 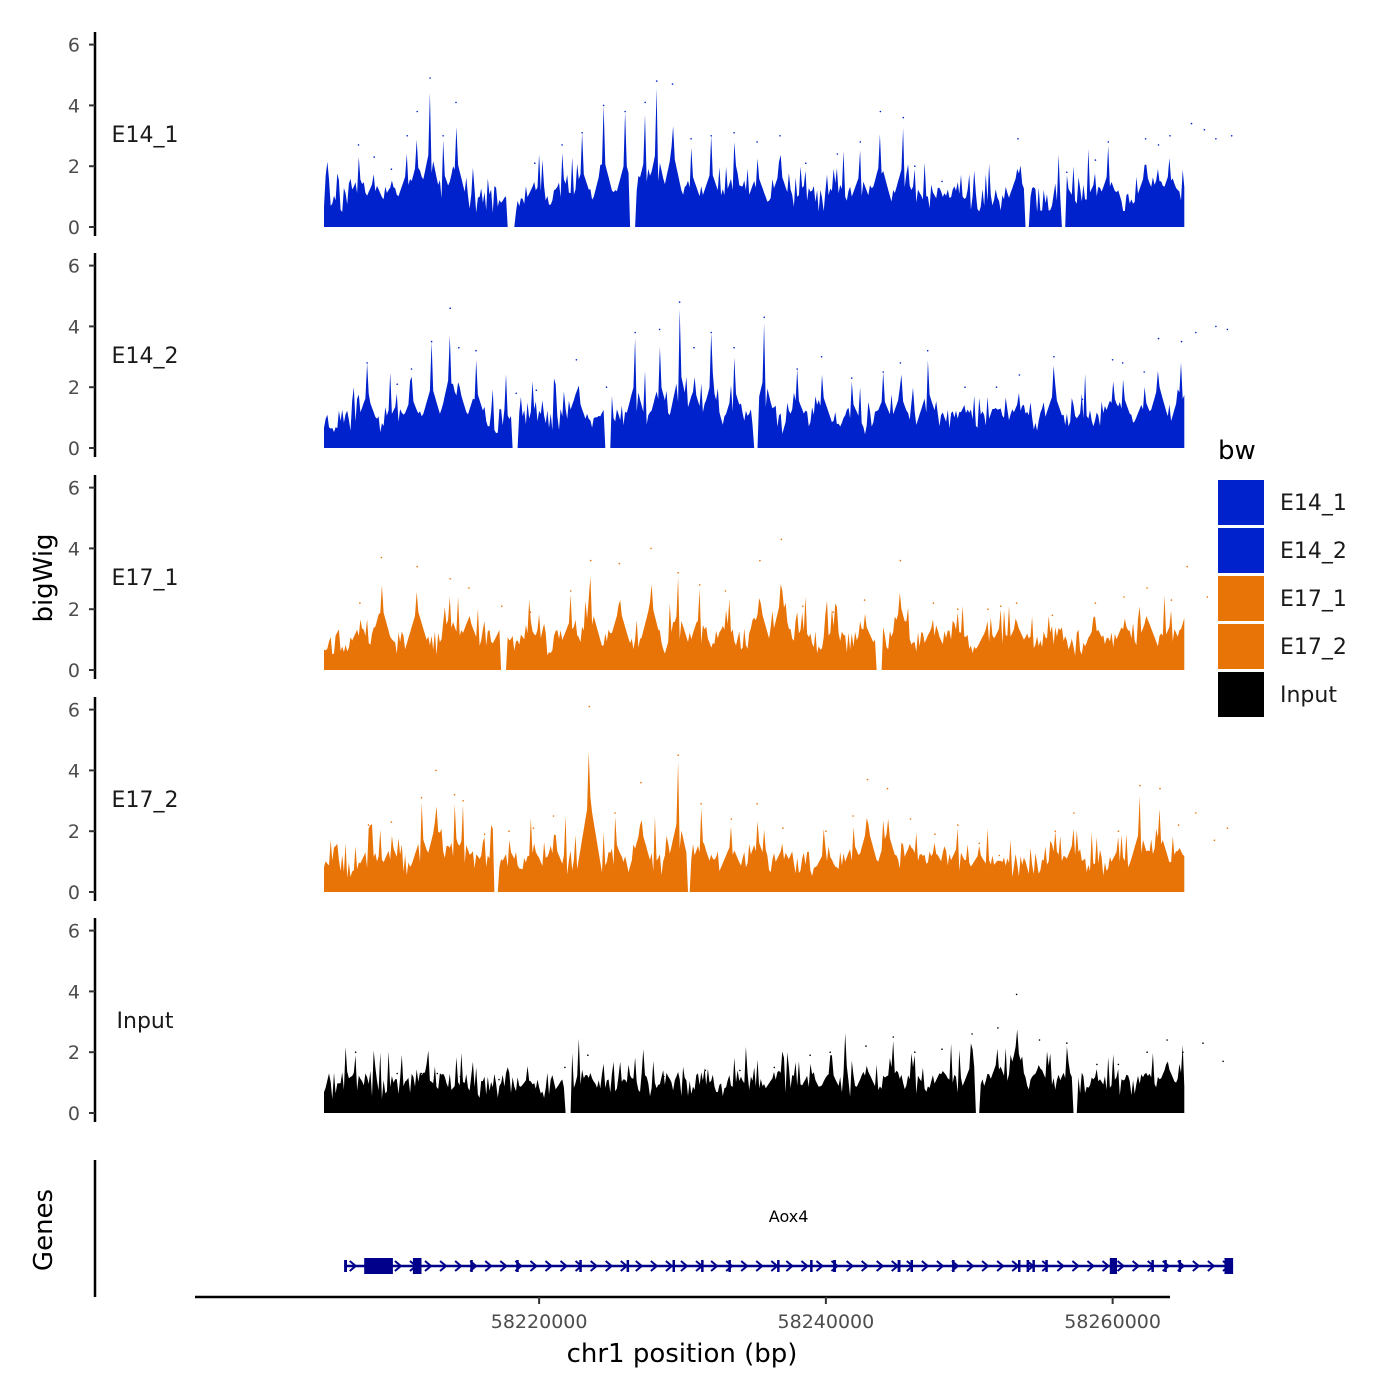 What do you see at coordinates (1308, 695) in the screenshot?
I see `legend-label: Input` at bounding box center [1308, 695].